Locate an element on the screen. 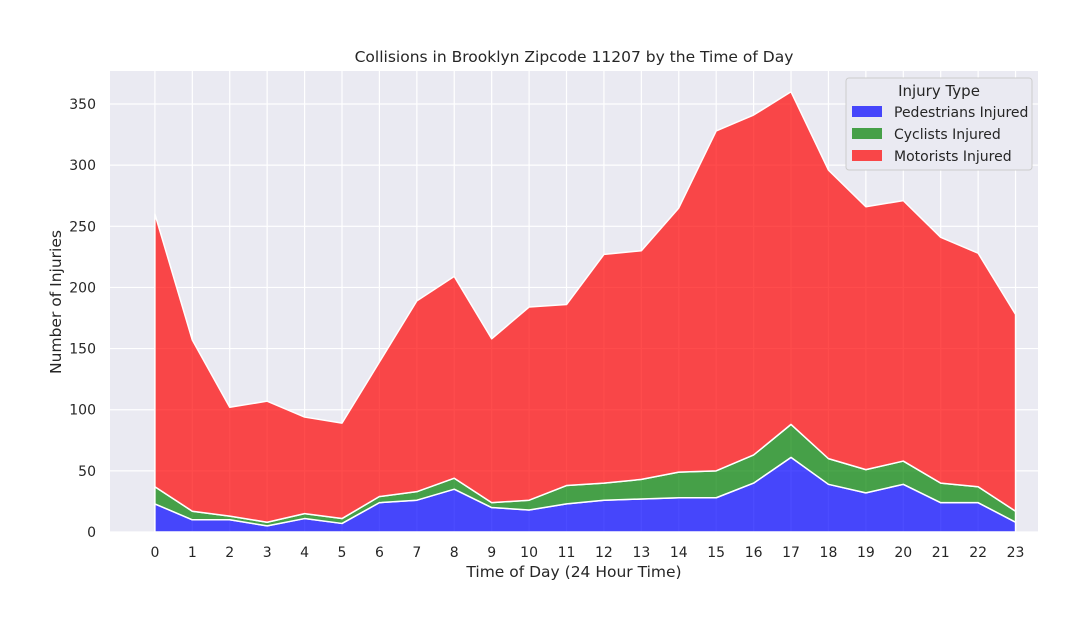 Image resolution: width=1089 pixels, height=630 pixels. y-tick-label: 100 is located at coordinates (82, 411).